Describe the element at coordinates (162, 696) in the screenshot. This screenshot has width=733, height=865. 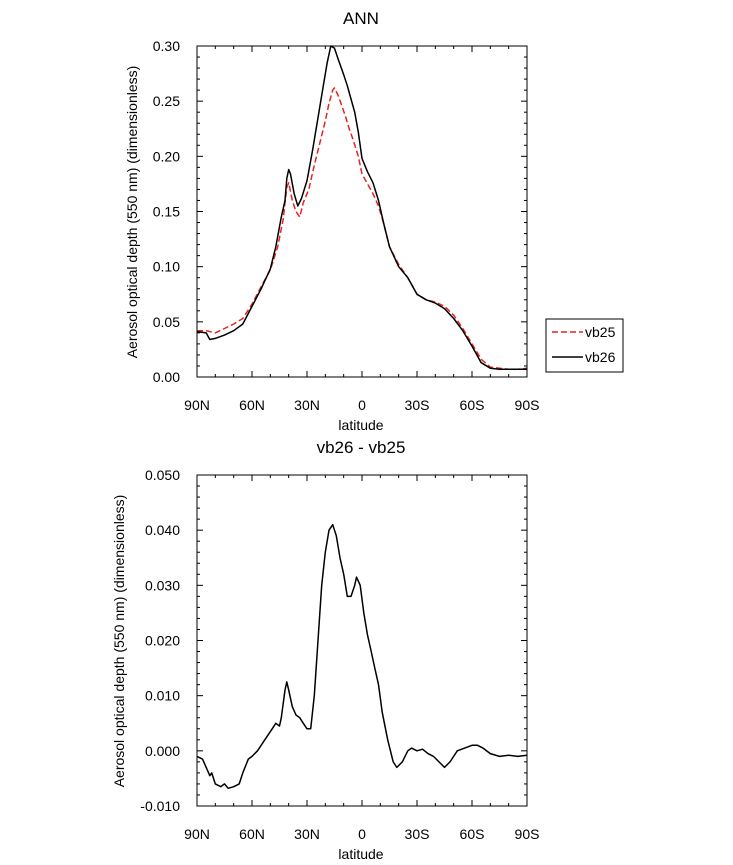
I see `y-tick-label: 0.010` at that location.